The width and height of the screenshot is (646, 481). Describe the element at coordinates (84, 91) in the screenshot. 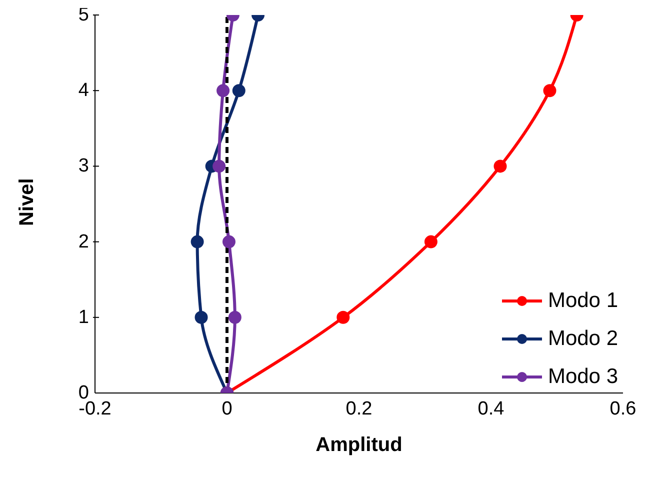

I see `y-tick-label: 4` at that location.